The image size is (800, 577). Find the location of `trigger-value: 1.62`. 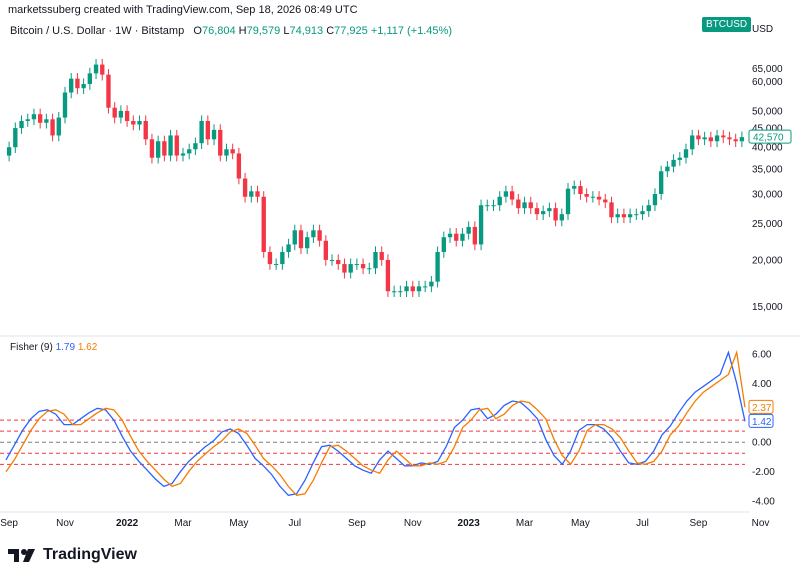

trigger-value: 1.62 is located at coordinates (87, 347).